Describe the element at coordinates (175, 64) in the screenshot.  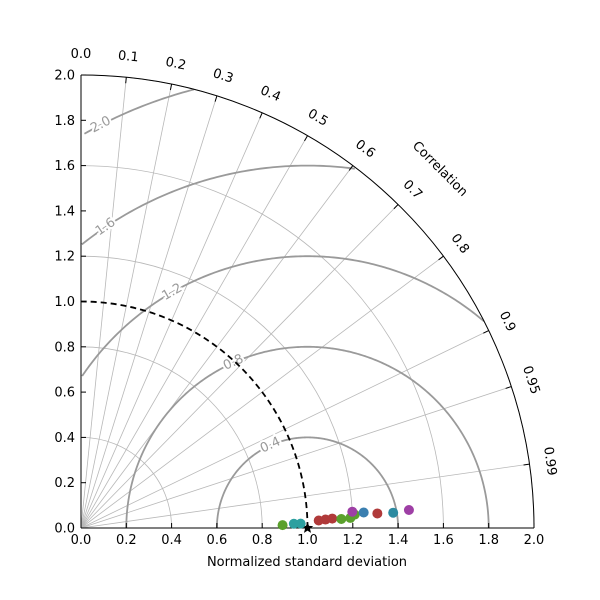
I see `correlation-tick-label: 0.2` at that location.